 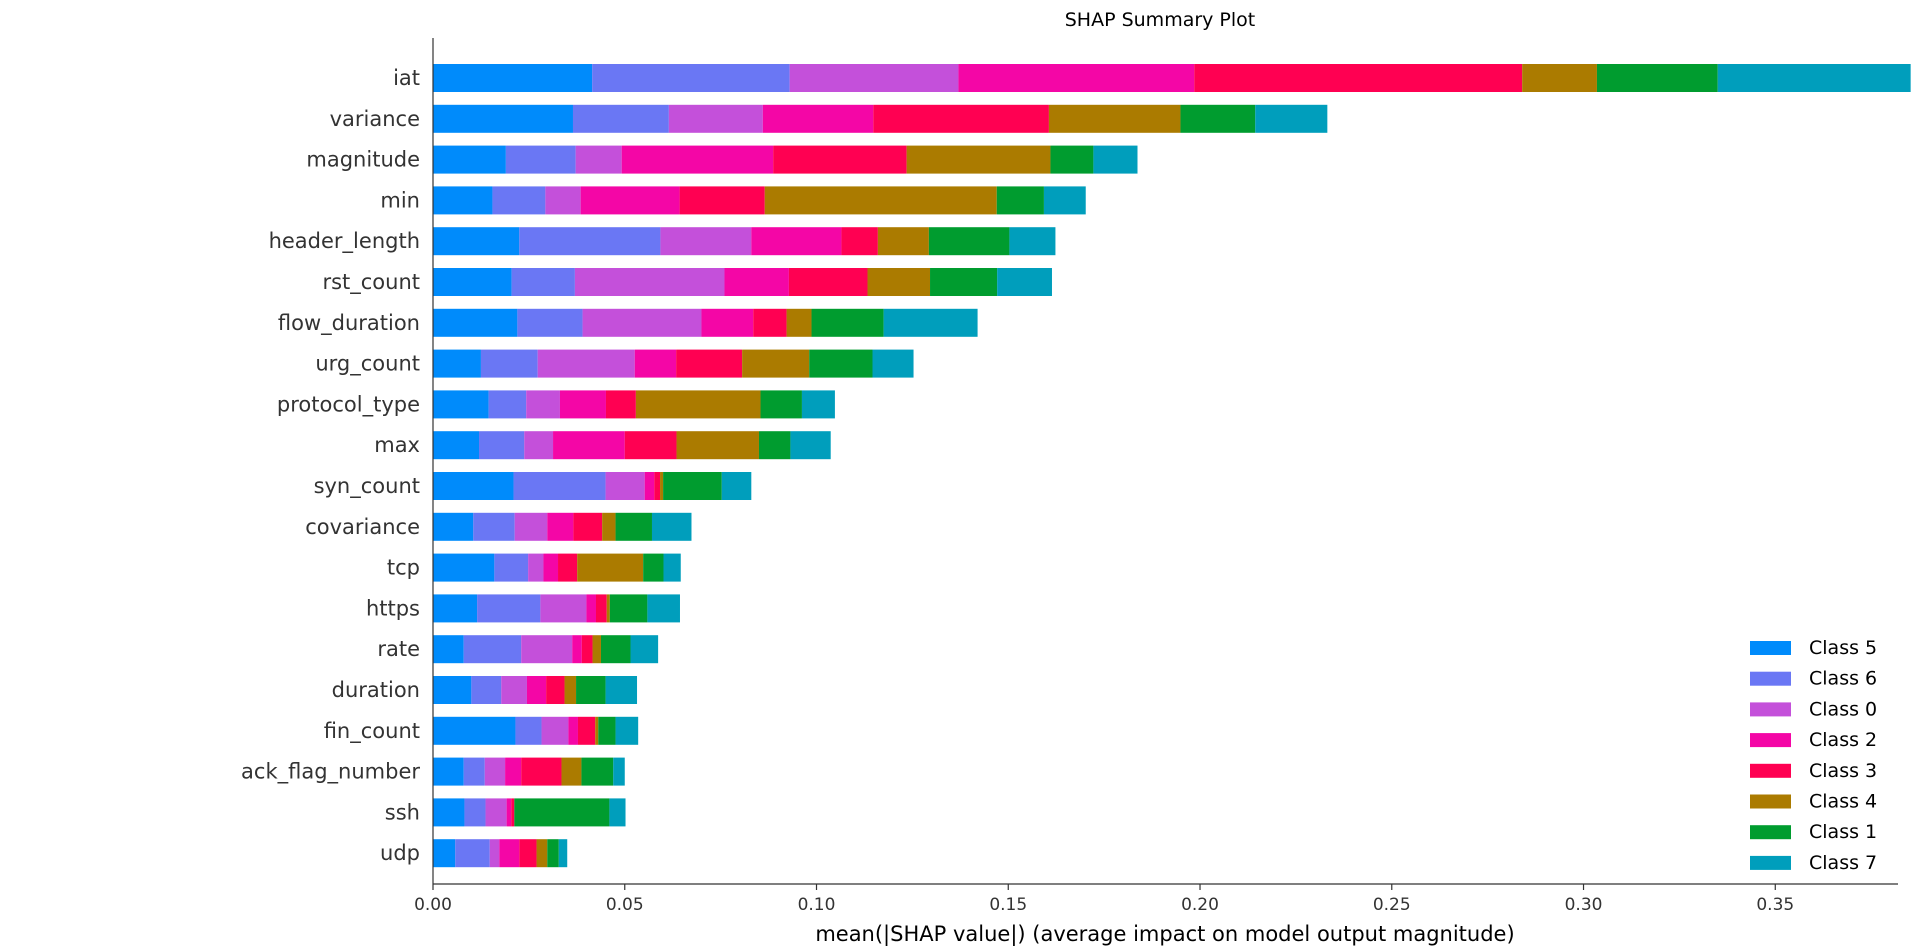 I want to click on feature-label-max: max, so click(x=397, y=445).